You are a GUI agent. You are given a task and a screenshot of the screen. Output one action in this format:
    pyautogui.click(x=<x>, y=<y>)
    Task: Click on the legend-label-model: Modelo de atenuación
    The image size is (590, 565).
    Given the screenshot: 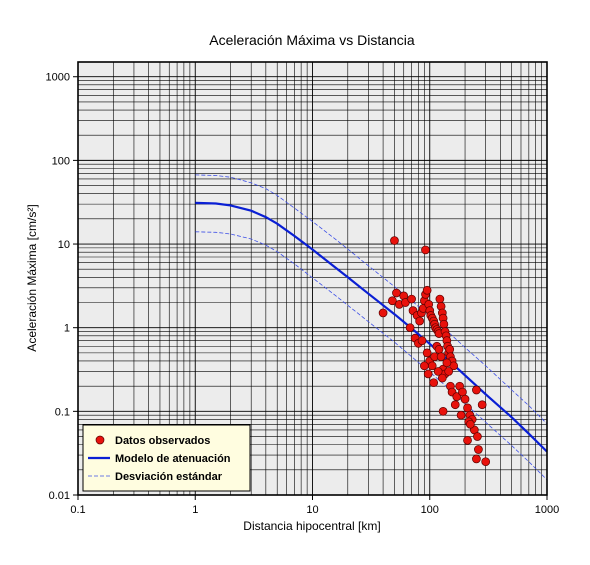 What is the action you would take?
    pyautogui.click(x=173, y=459)
    